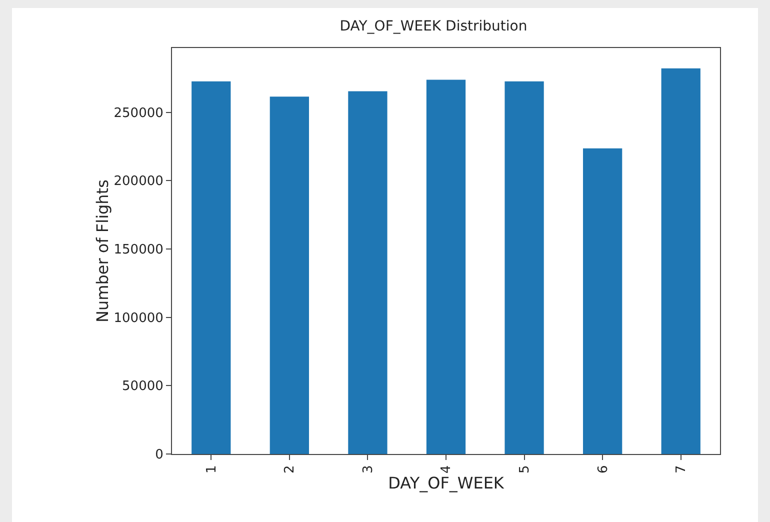 The width and height of the screenshot is (770, 522). What do you see at coordinates (143, 386) in the screenshot?
I see `y-tick-label: 50000` at bounding box center [143, 386].